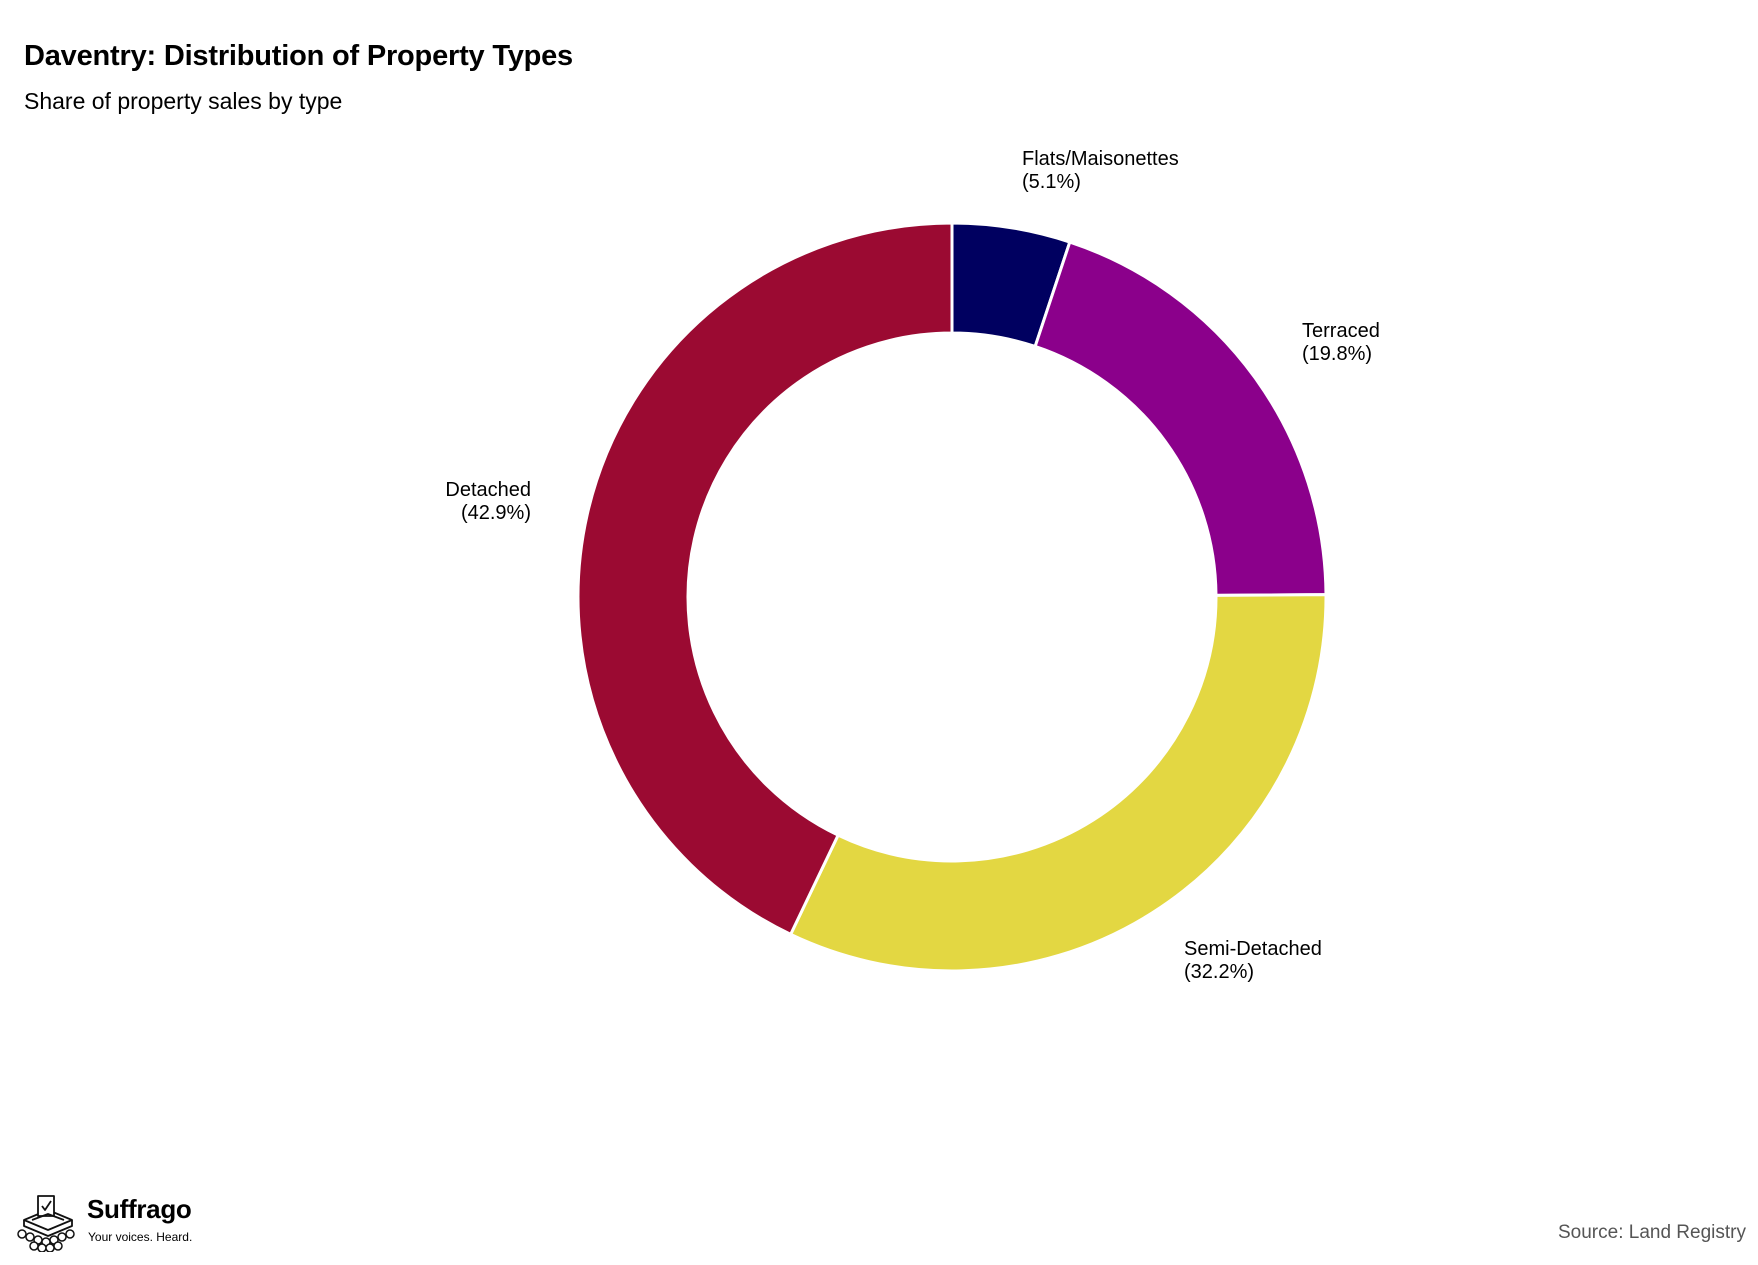 The height and width of the screenshot is (1265, 1758). Describe the element at coordinates (1058, 783) in the screenshot. I see `slice-semi-detached` at that location.